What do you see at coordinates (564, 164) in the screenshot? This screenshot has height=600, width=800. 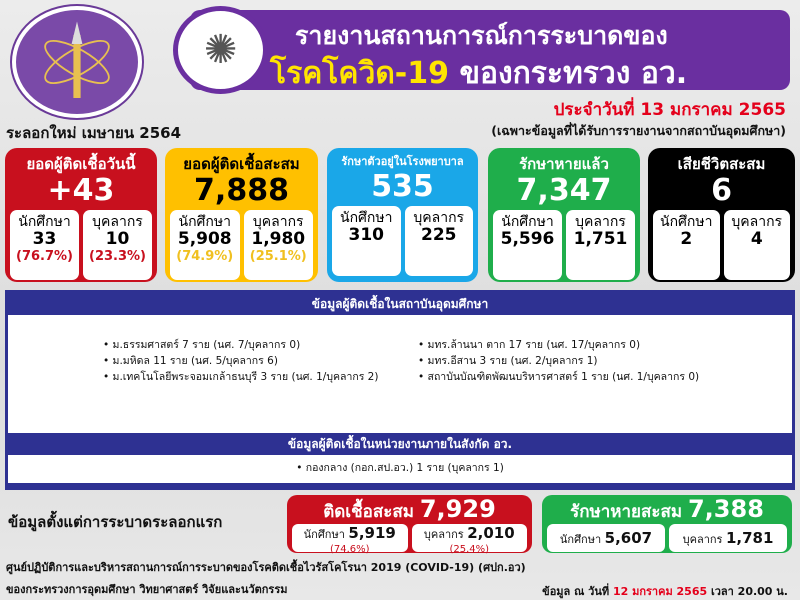 I see `card-title: รักษาหายแล้ว` at bounding box center [564, 164].